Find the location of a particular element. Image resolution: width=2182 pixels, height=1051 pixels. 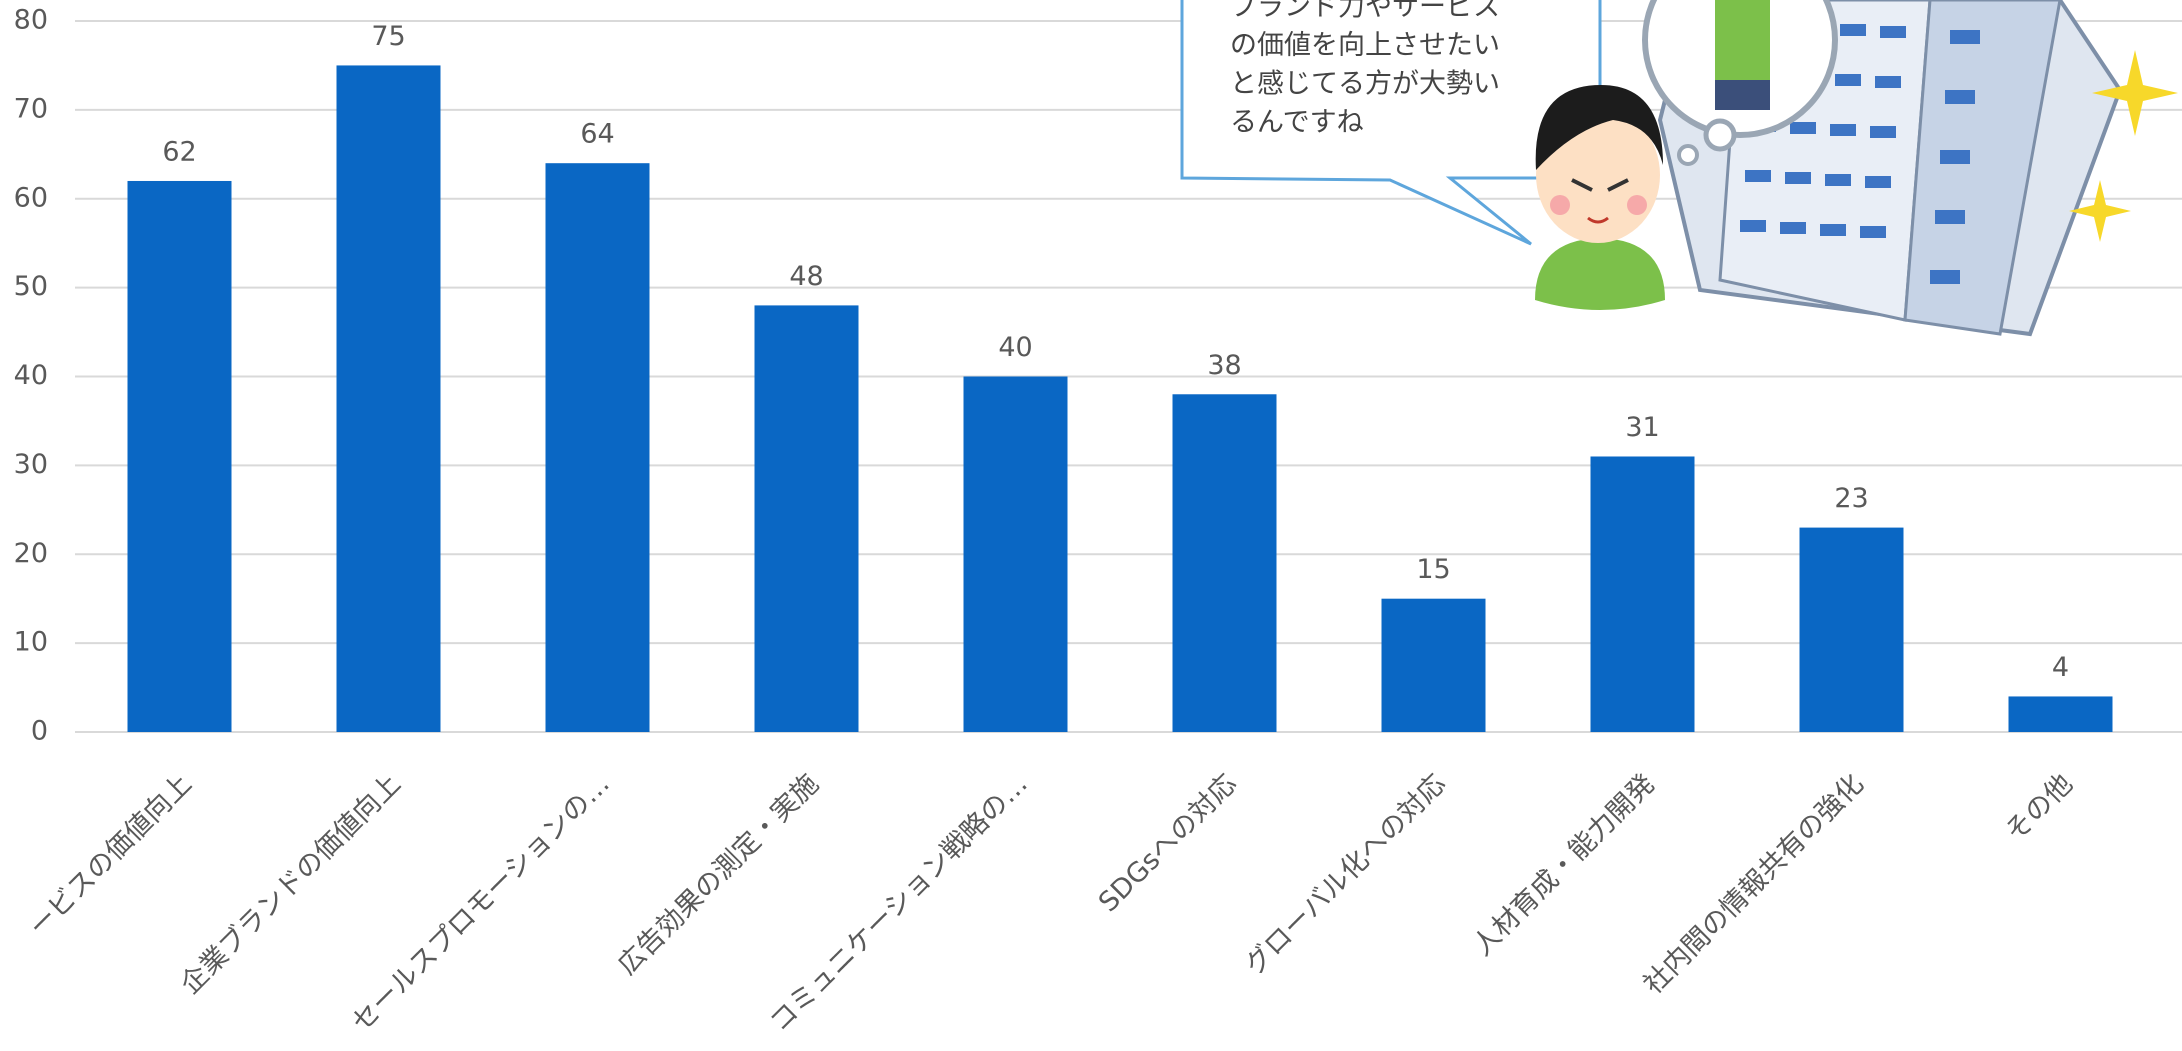

value-label: 4 is located at coordinates (2060, 667).